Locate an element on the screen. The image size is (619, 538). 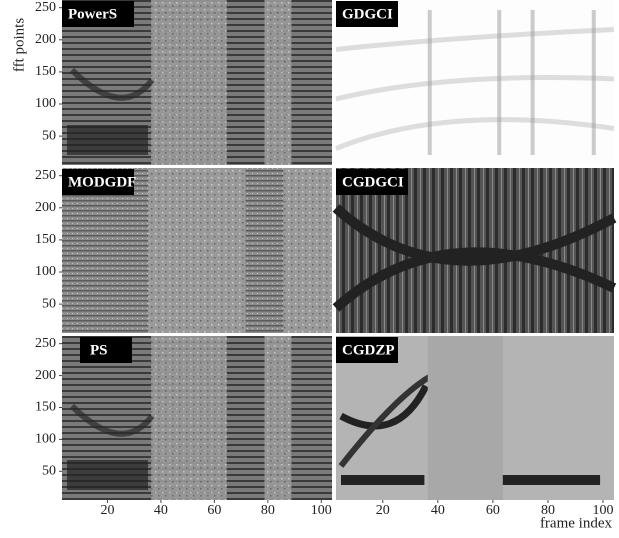
panel-image is located at coordinates (475, 82).